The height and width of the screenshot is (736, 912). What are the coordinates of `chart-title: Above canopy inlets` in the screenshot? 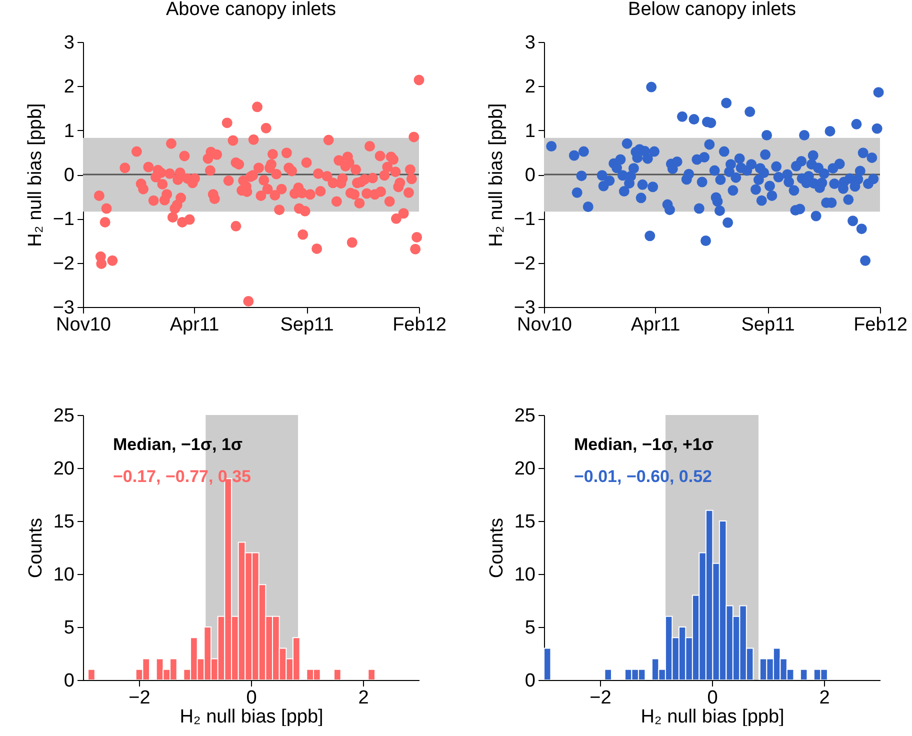 It's located at (251, 10).